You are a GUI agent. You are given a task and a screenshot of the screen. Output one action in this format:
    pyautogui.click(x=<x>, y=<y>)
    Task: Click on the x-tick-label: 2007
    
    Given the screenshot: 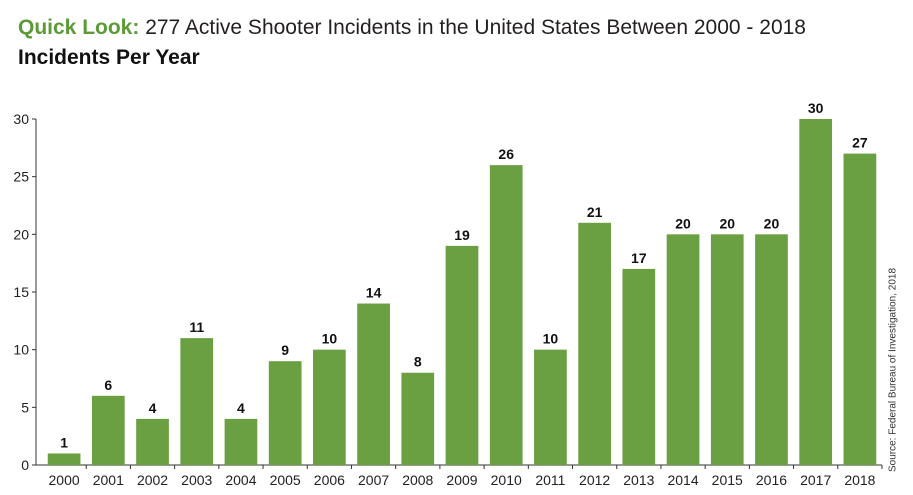 What is the action you would take?
    pyautogui.click(x=373, y=480)
    